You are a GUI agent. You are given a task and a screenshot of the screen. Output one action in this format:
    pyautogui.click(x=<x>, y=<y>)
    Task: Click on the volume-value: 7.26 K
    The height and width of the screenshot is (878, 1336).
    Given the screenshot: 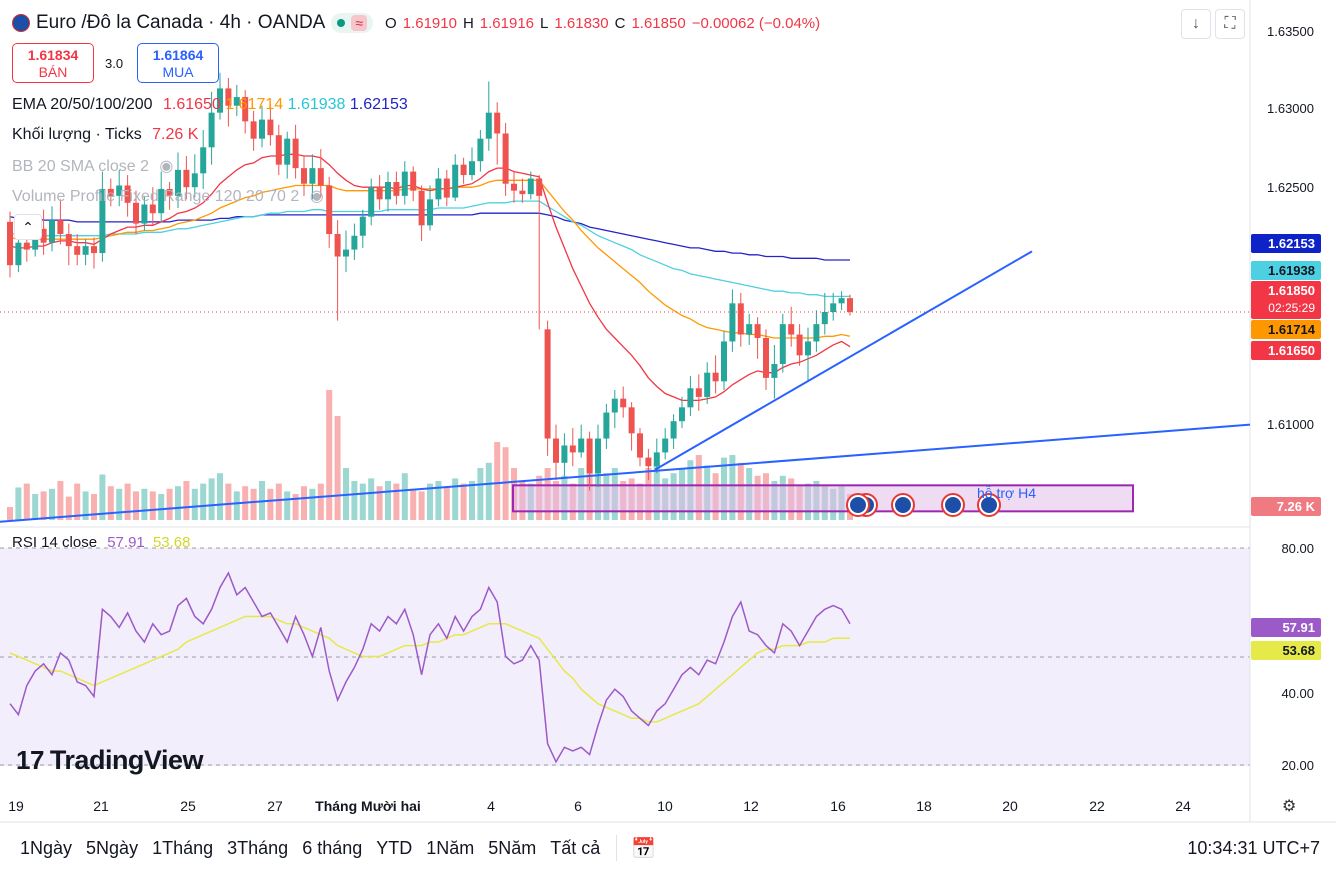 What is the action you would take?
    pyautogui.click(x=175, y=134)
    